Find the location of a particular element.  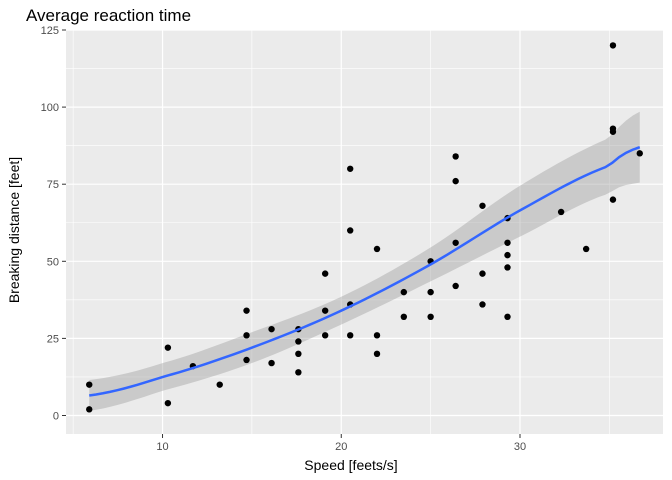

x-tick-label: 20 is located at coordinates (341, 447).